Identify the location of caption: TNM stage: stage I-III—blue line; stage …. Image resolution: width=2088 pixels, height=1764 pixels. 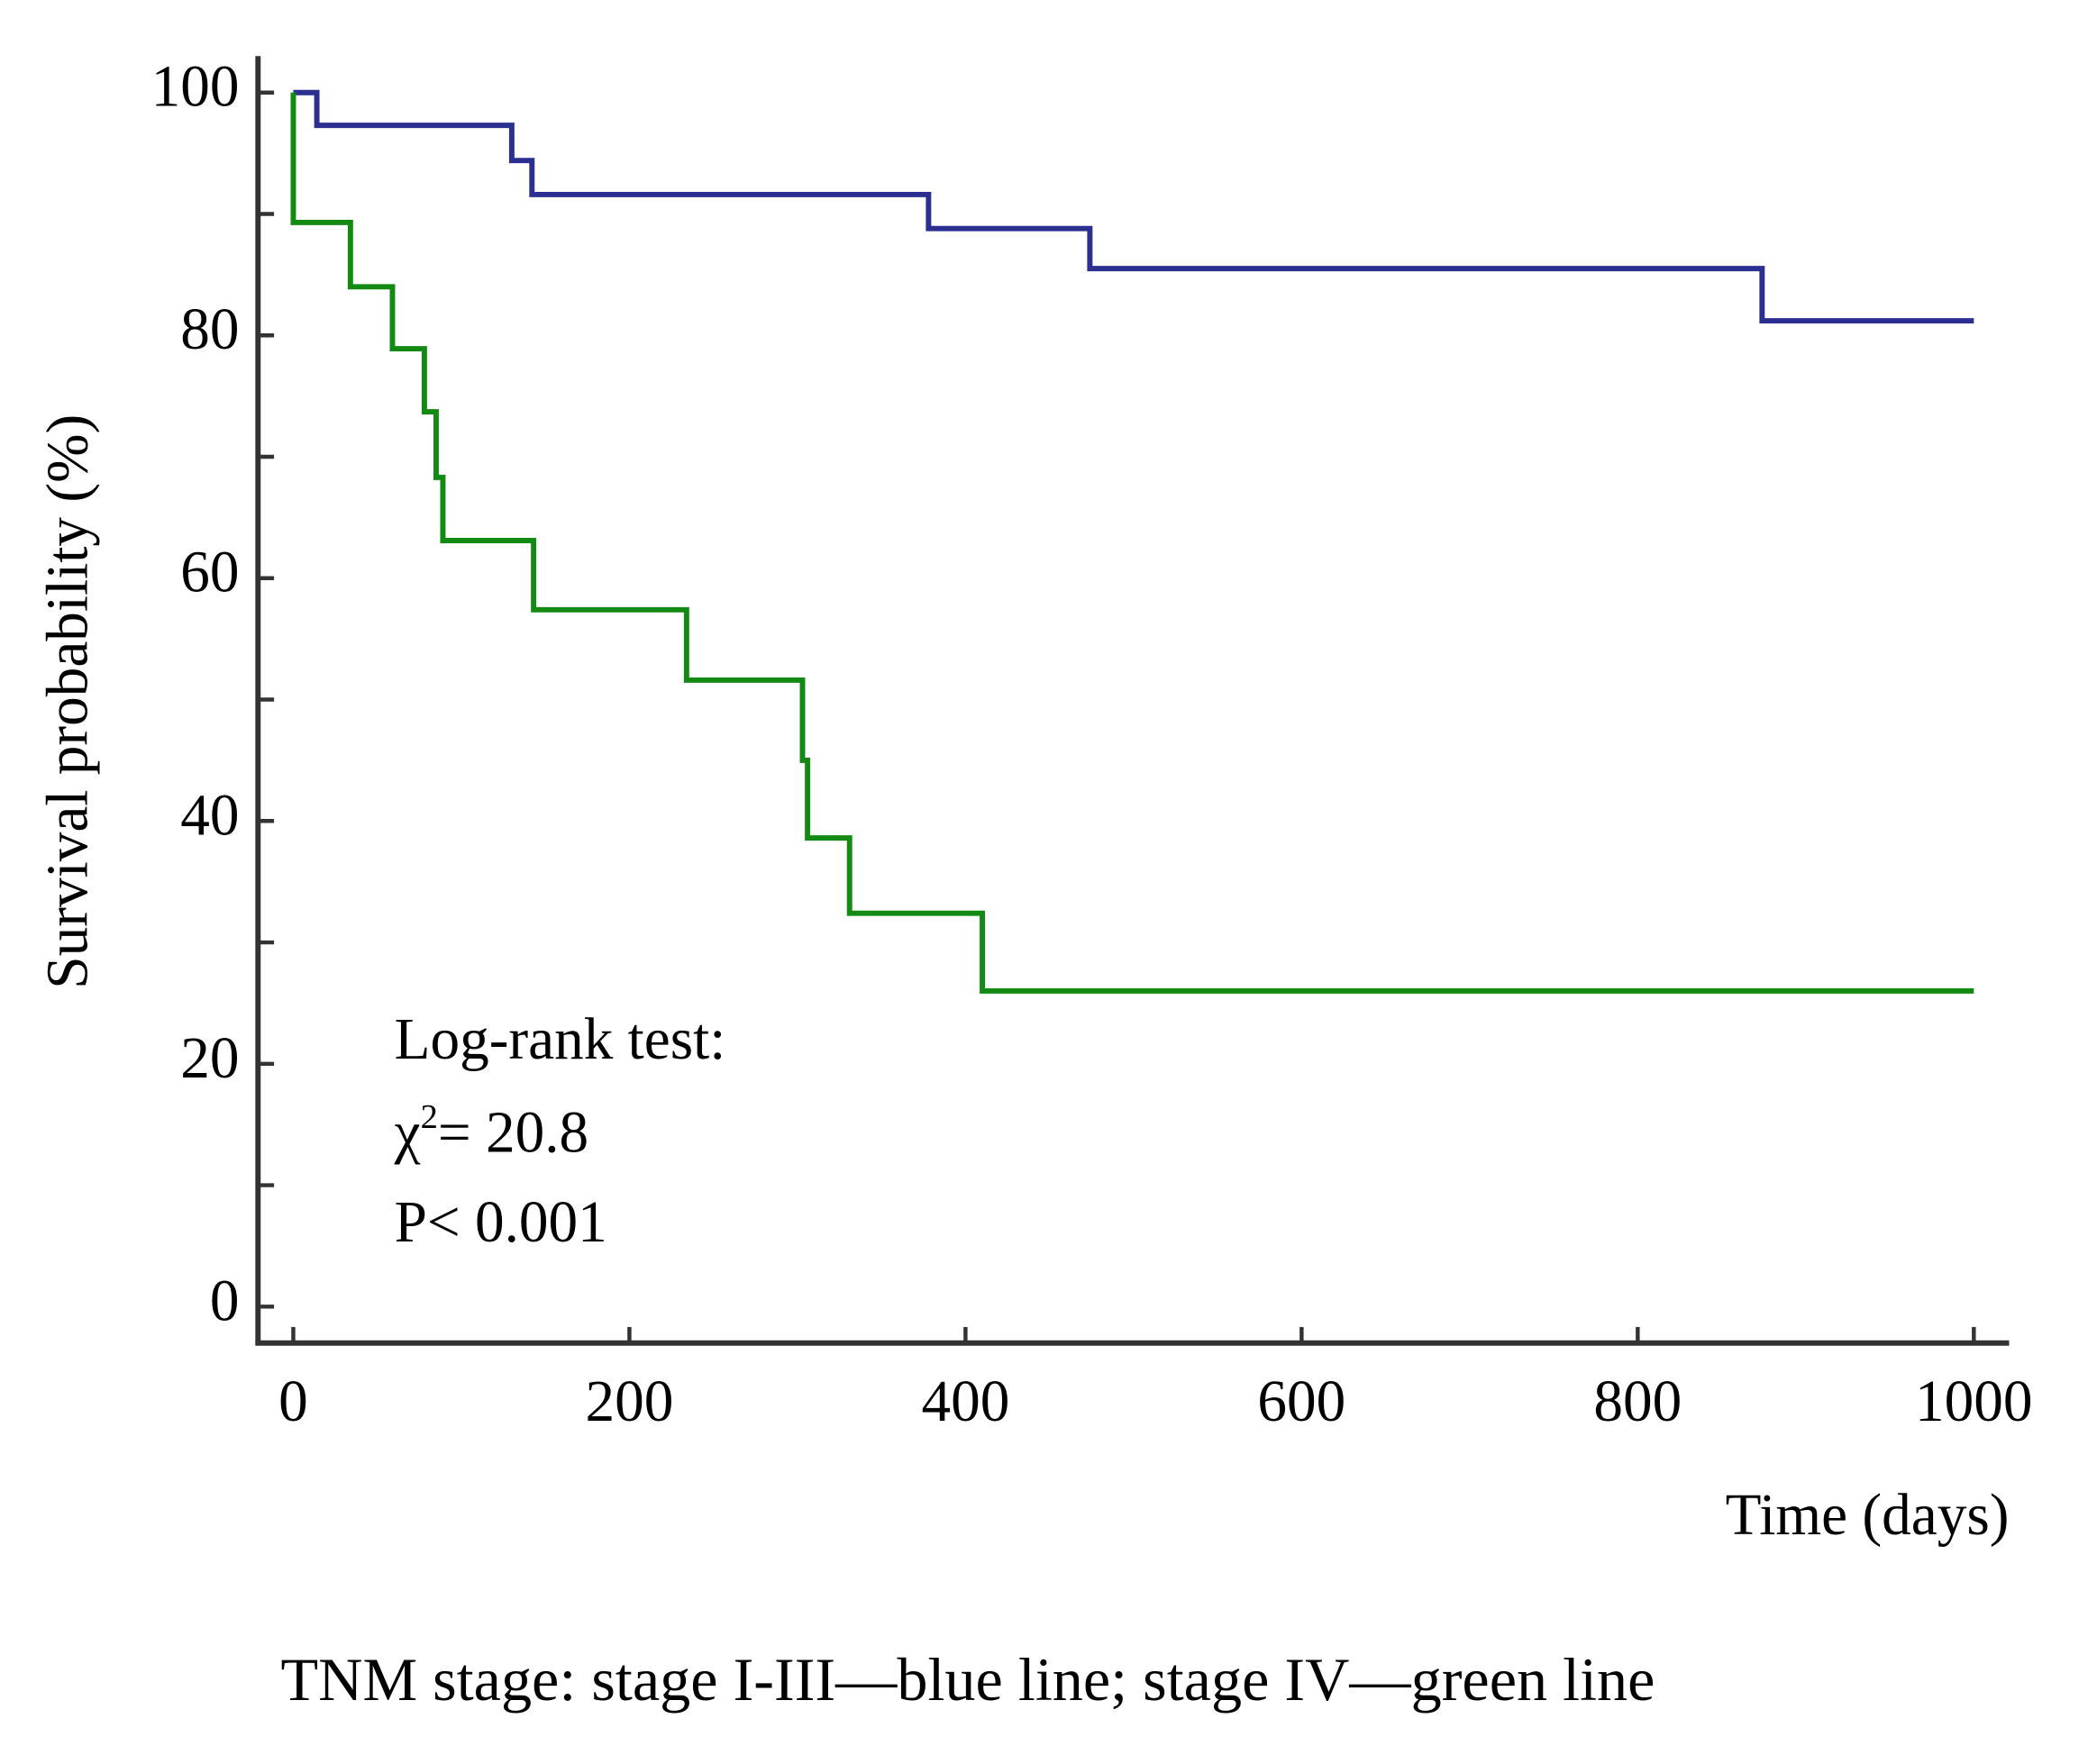
(968, 1680).